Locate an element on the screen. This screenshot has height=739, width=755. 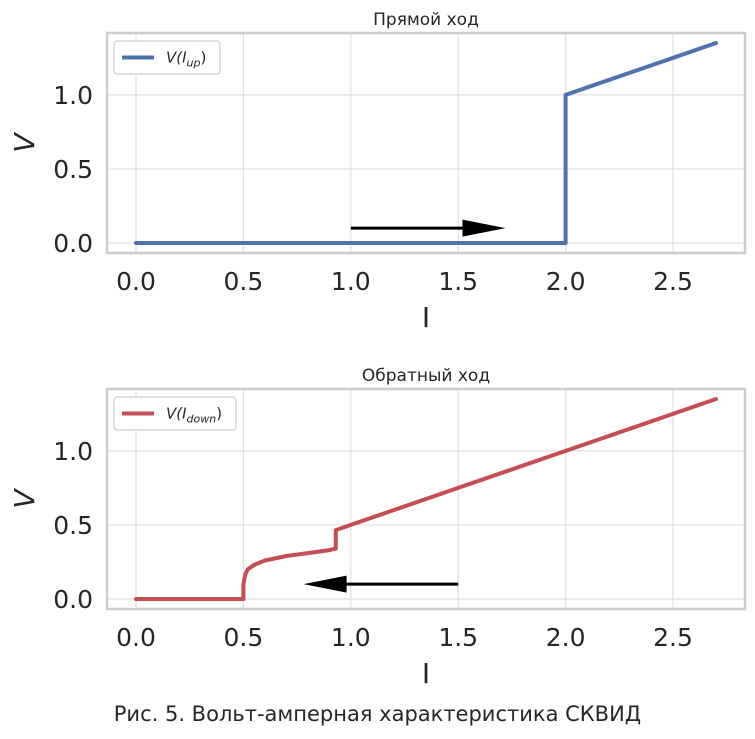
legend: V(Iup) is located at coordinates (167, 57).